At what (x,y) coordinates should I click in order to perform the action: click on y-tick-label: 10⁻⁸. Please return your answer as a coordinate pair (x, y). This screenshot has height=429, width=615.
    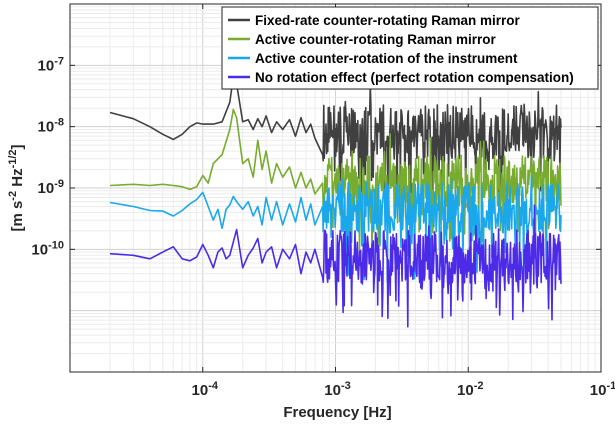
    Looking at the image, I should click on (51, 126).